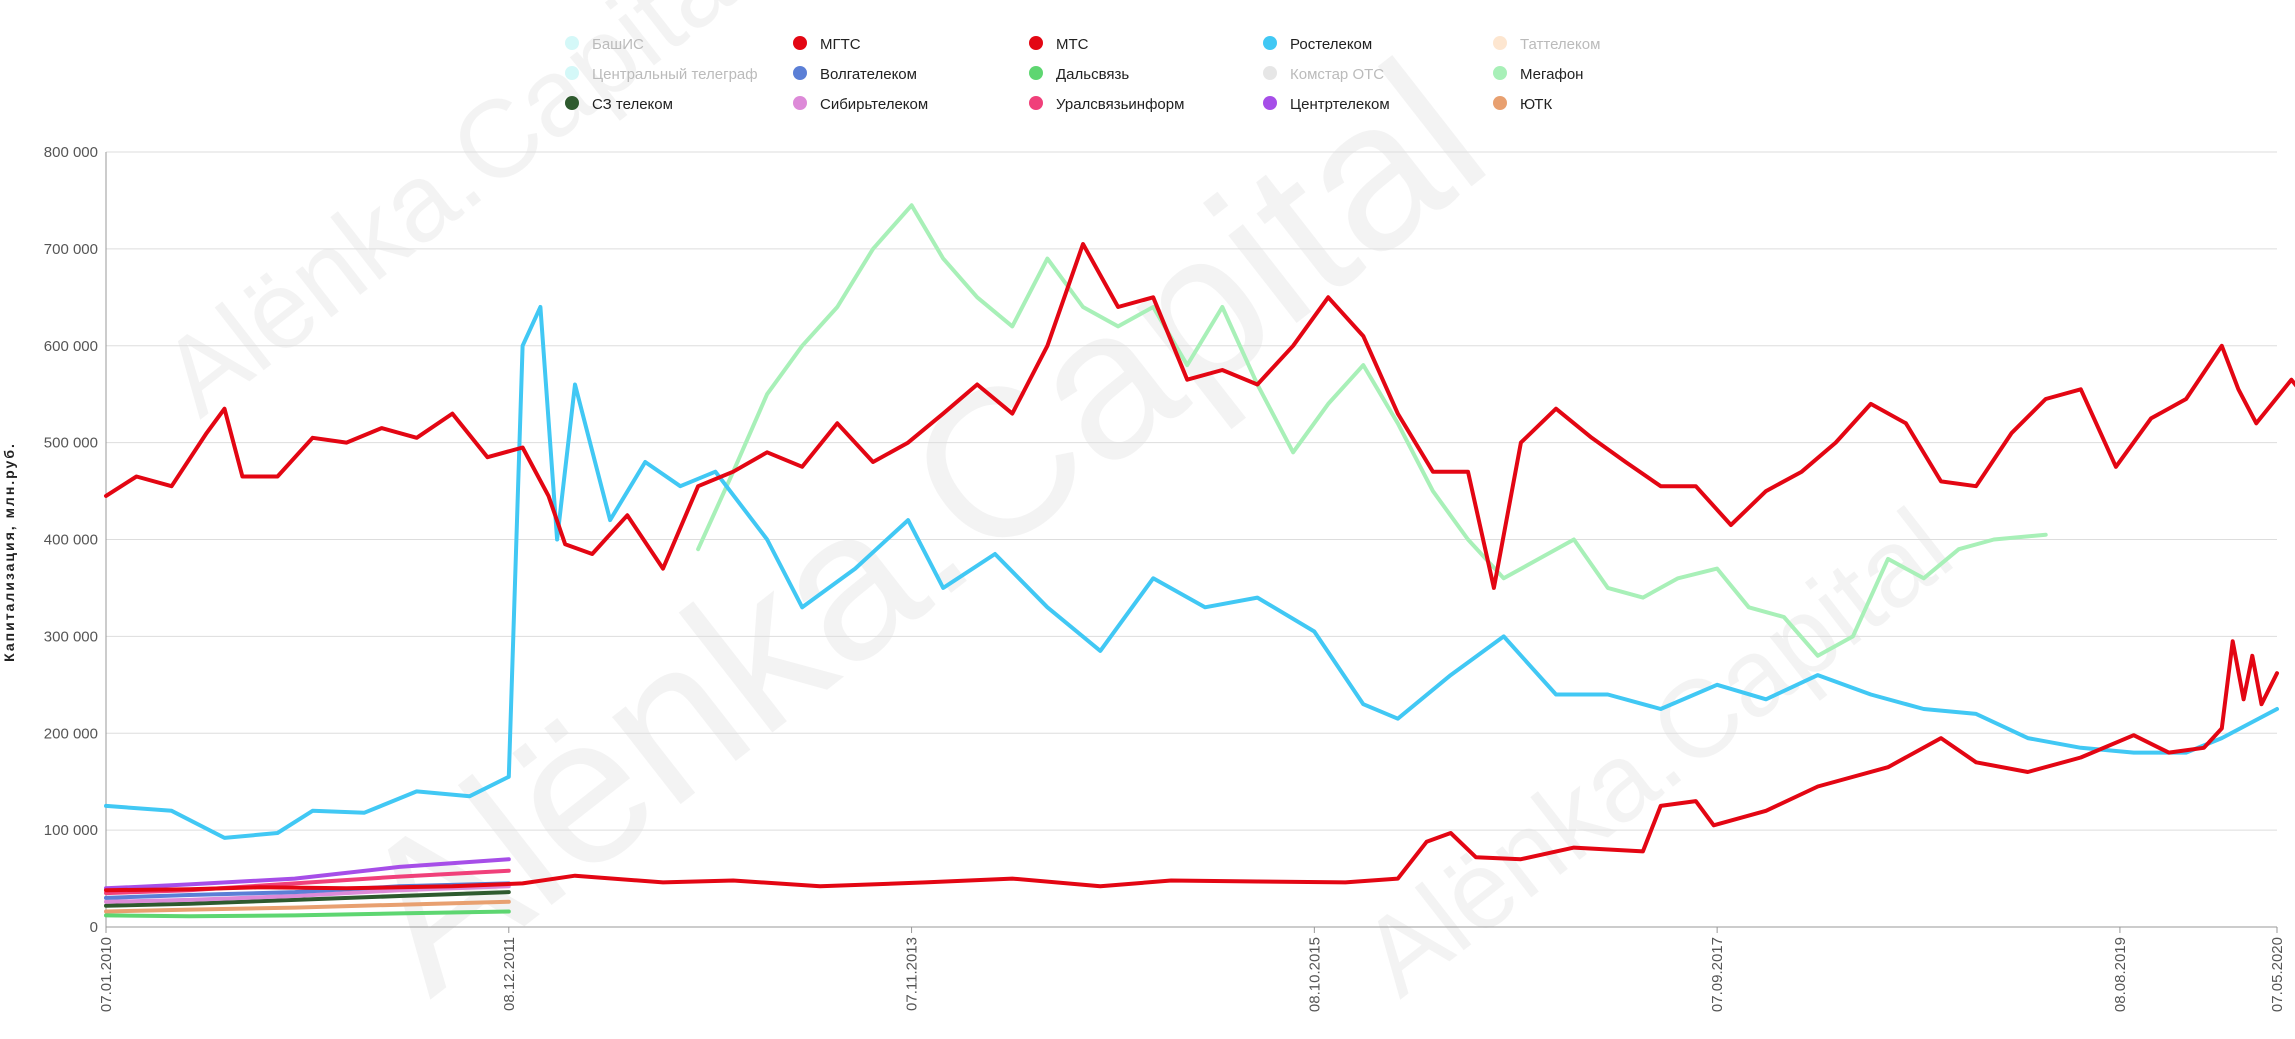  Describe the element at coordinates (71, 152) in the screenshot. I see `y-tick-label: 800 000` at that location.